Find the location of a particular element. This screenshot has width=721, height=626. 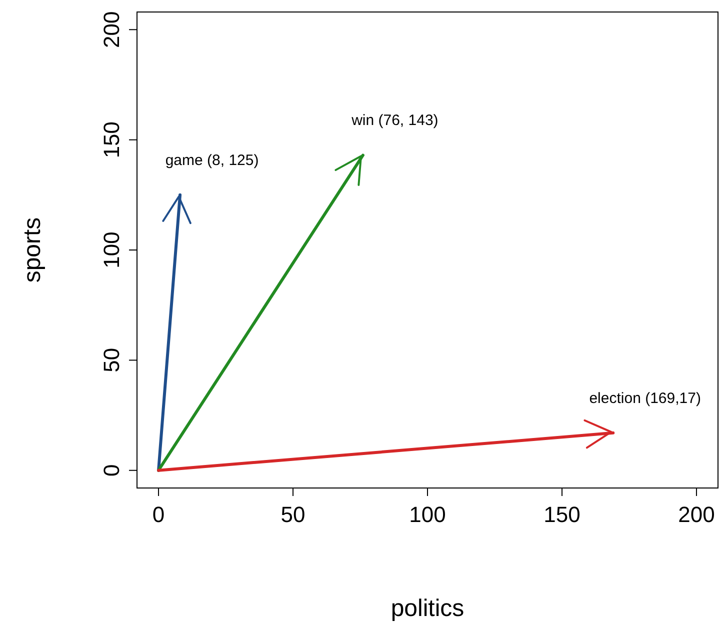

annotation: game (8, 125) is located at coordinates (212, 160).